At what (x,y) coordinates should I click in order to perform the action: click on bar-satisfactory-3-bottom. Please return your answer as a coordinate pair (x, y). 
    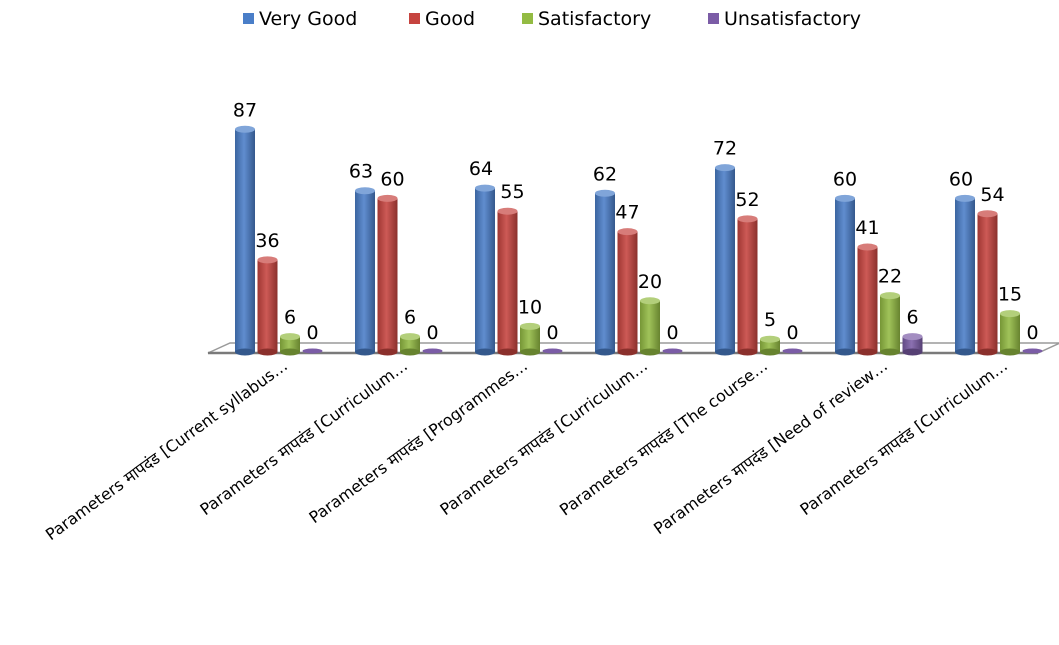
    Looking at the image, I should click on (530, 352).